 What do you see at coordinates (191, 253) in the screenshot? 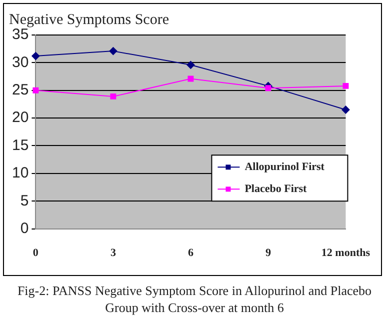
I see `x-tick-label: 6` at bounding box center [191, 253].